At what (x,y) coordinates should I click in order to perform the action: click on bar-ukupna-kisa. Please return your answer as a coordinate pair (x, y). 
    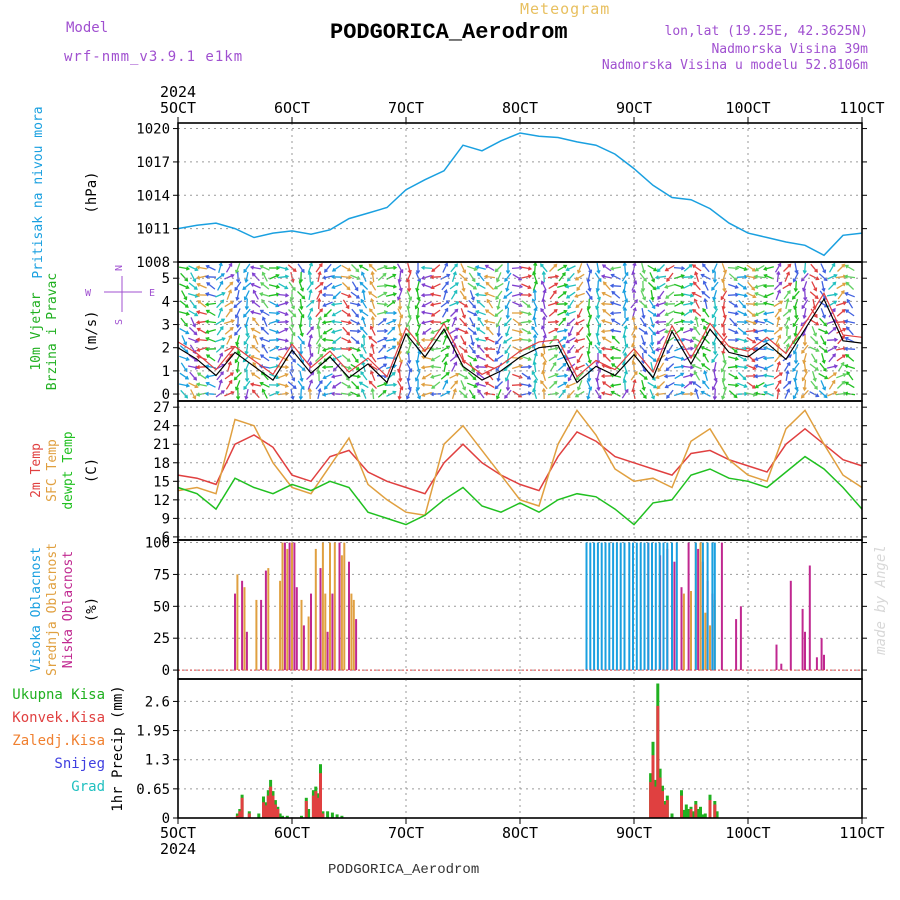
    Looking at the image, I should click on (684, 813).